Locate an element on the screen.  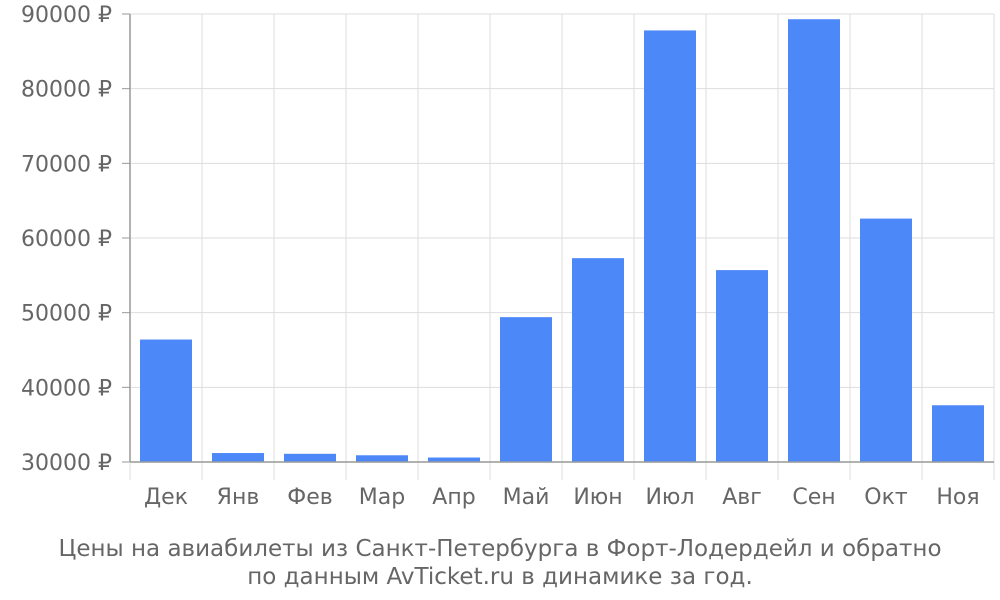
y-tick-label: 60000 ₽ is located at coordinates (66, 239).